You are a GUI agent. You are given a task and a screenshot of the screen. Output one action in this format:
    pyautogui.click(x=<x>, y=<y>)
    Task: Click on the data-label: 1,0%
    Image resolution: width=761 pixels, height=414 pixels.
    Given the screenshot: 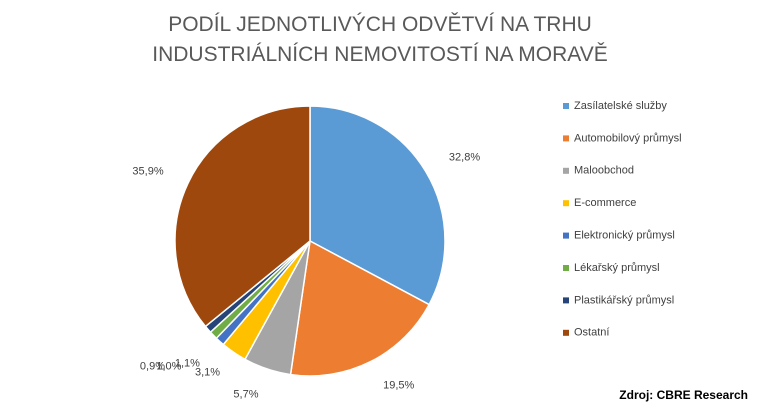 What is the action you would take?
    pyautogui.click(x=168, y=366)
    